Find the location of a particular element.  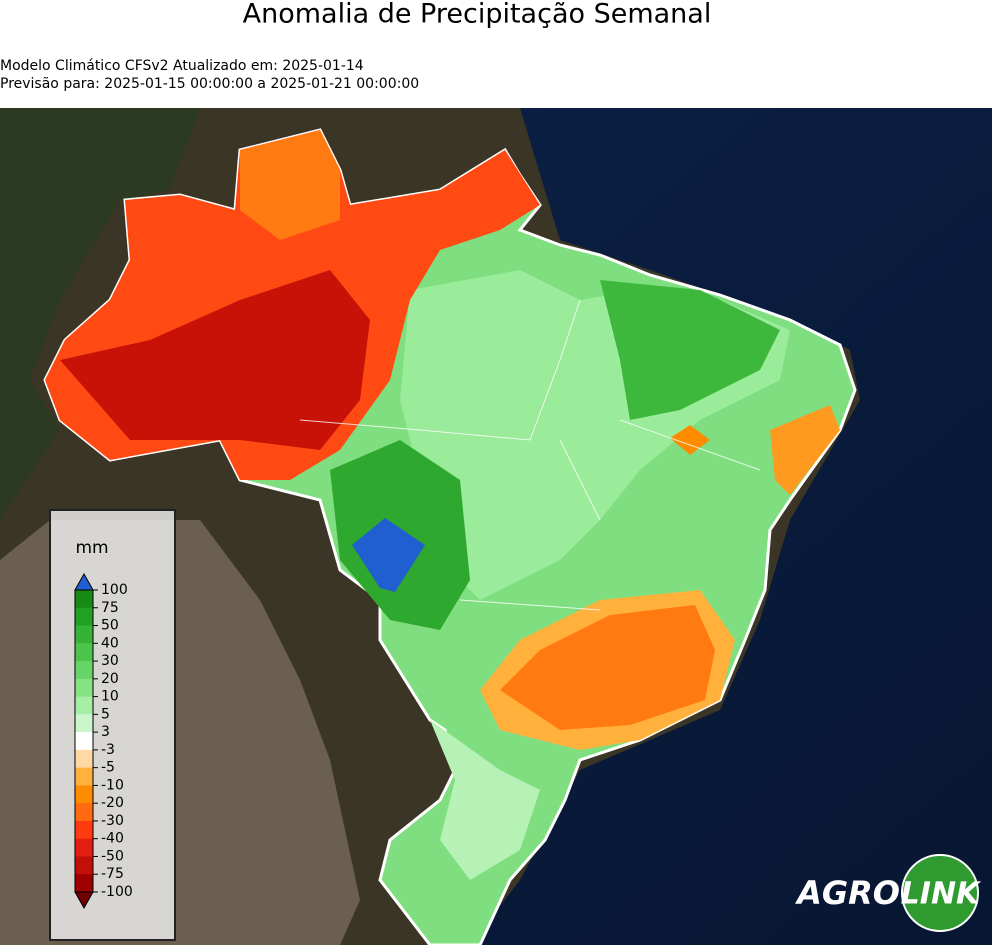

legend-tick-label: -75 is located at coordinates (112, 874).